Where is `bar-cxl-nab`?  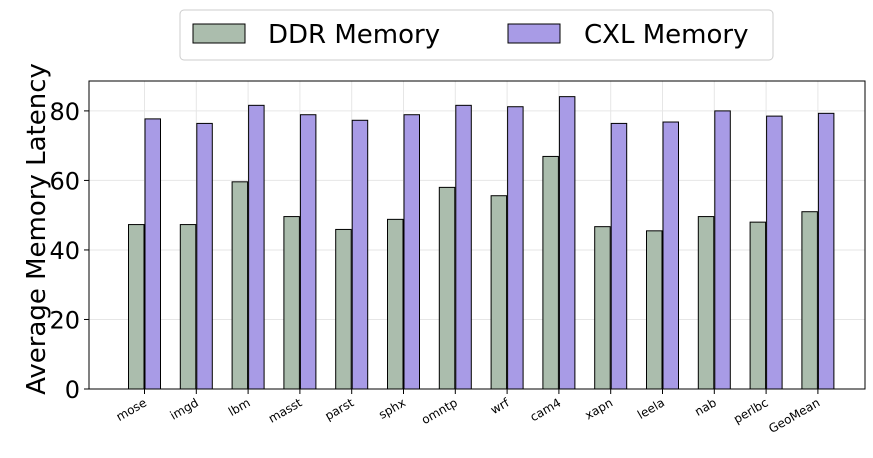
bar-cxl-nab is located at coordinates (722, 250).